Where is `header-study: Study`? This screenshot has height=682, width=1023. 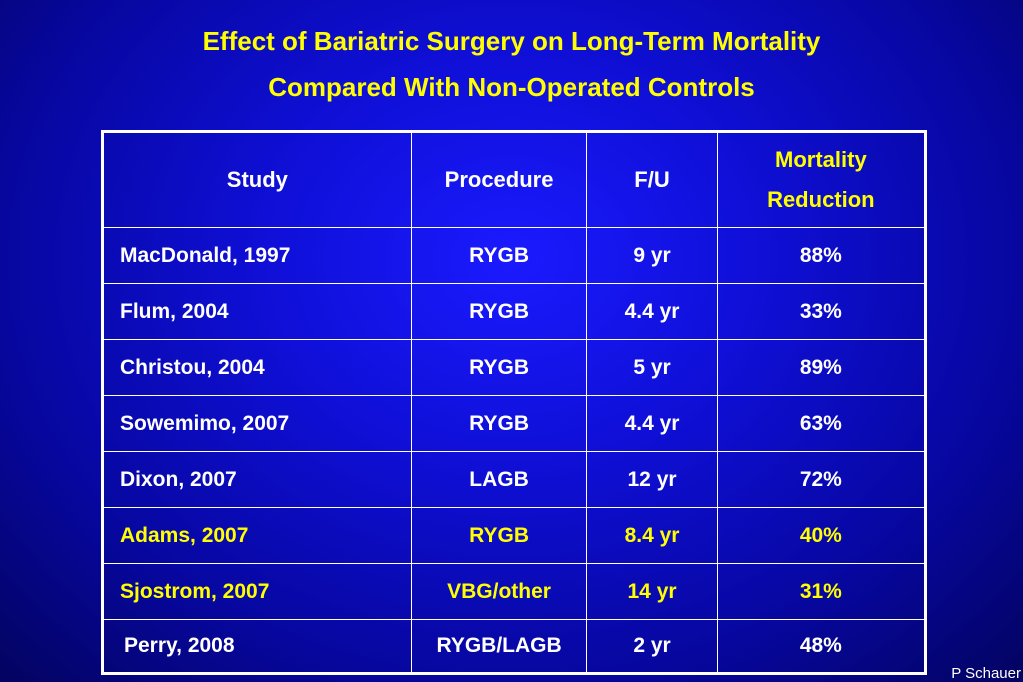 header-study: Study is located at coordinates (257, 179).